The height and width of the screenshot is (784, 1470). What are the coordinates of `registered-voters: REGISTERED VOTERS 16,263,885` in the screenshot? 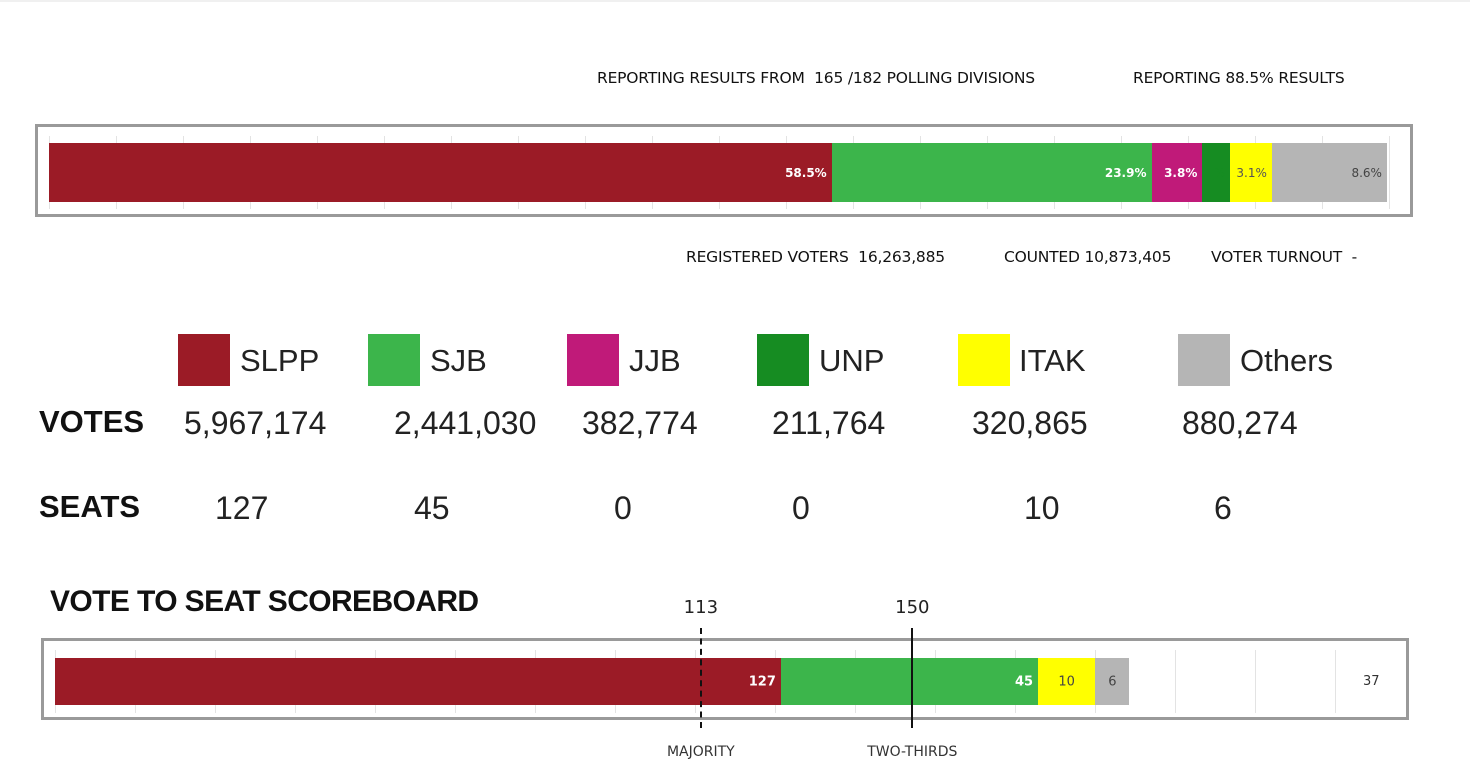 It's located at (815, 257).